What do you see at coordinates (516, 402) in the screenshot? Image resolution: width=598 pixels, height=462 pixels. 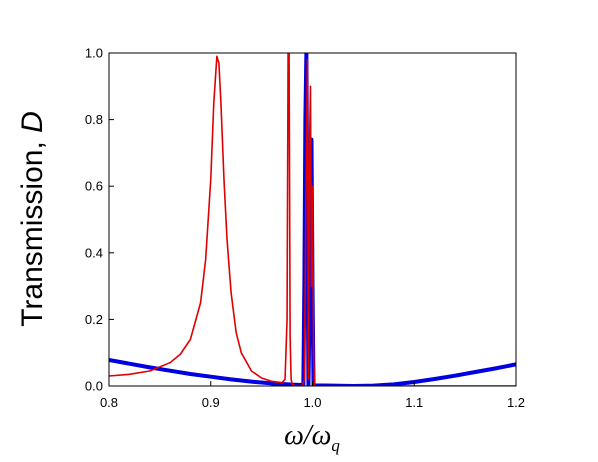 I see `x-tick-label: 1.2` at bounding box center [516, 402].